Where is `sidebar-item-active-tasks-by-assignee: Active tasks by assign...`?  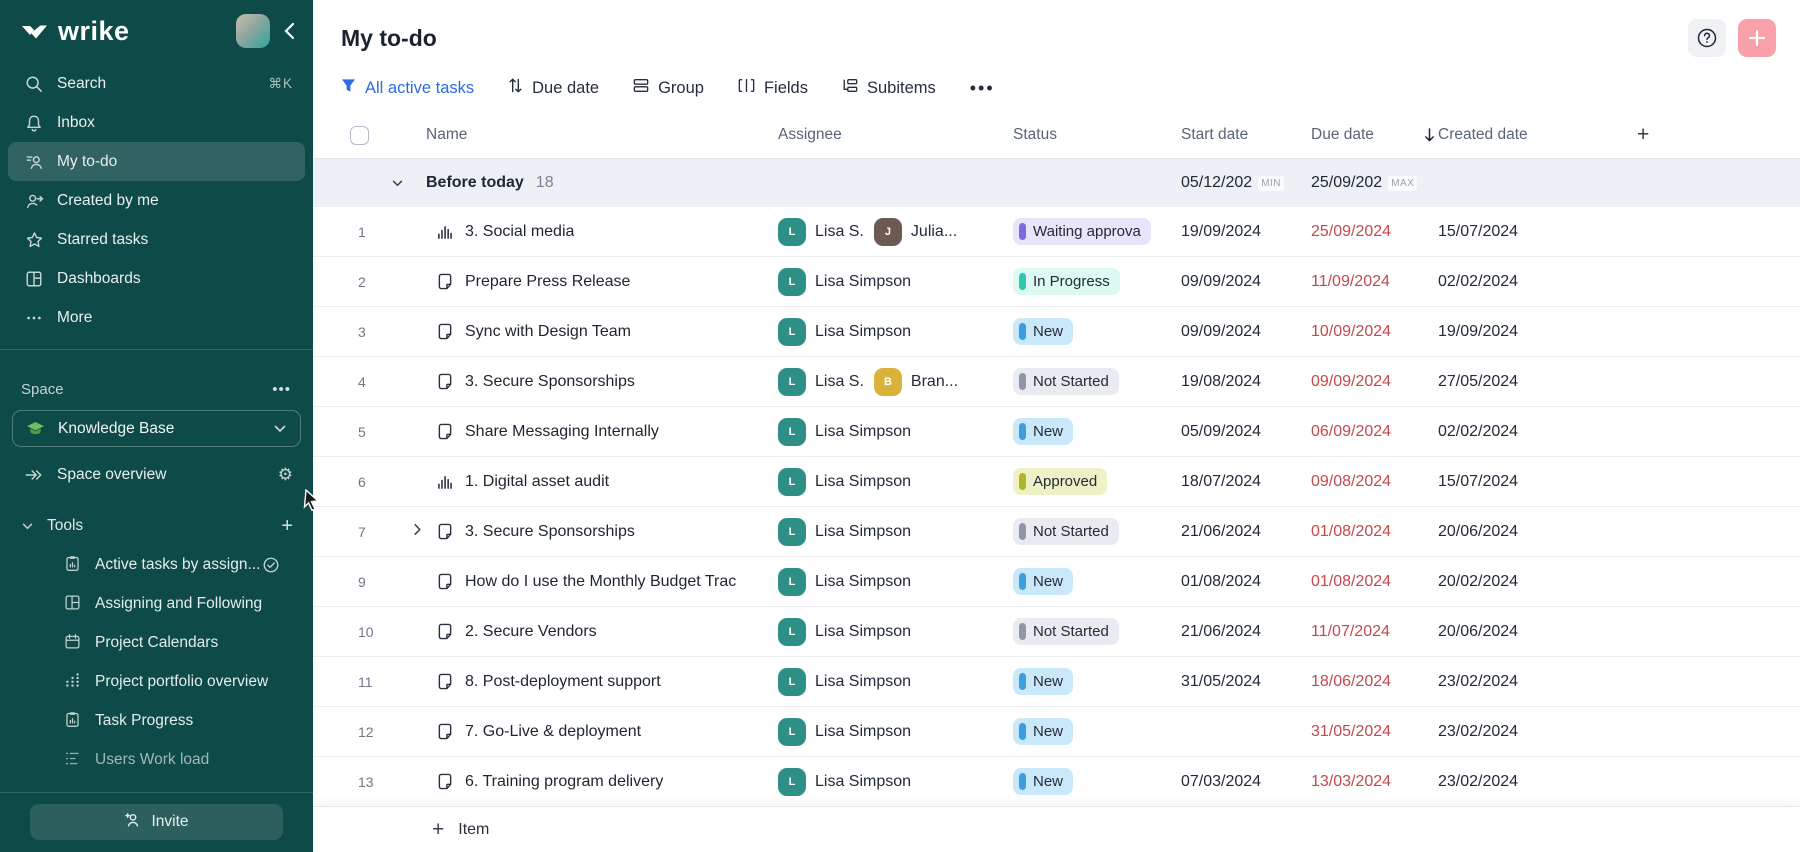 sidebar-item-active-tasks-by-assignee: Active tasks by assign... is located at coordinates (156, 564).